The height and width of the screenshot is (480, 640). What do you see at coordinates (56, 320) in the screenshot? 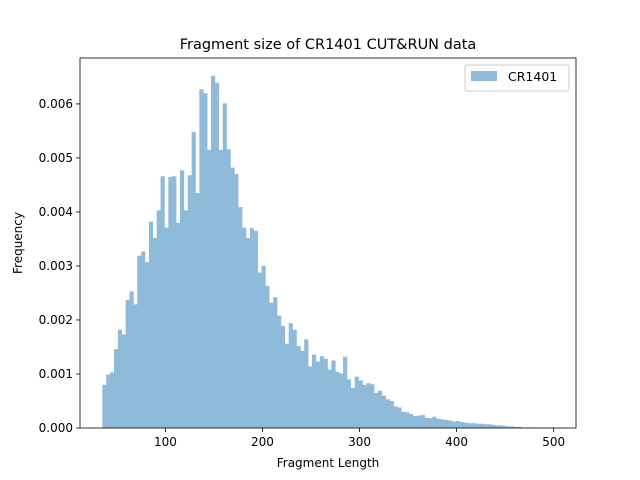
I see `y-tick-label: 0.002` at bounding box center [56, 320].